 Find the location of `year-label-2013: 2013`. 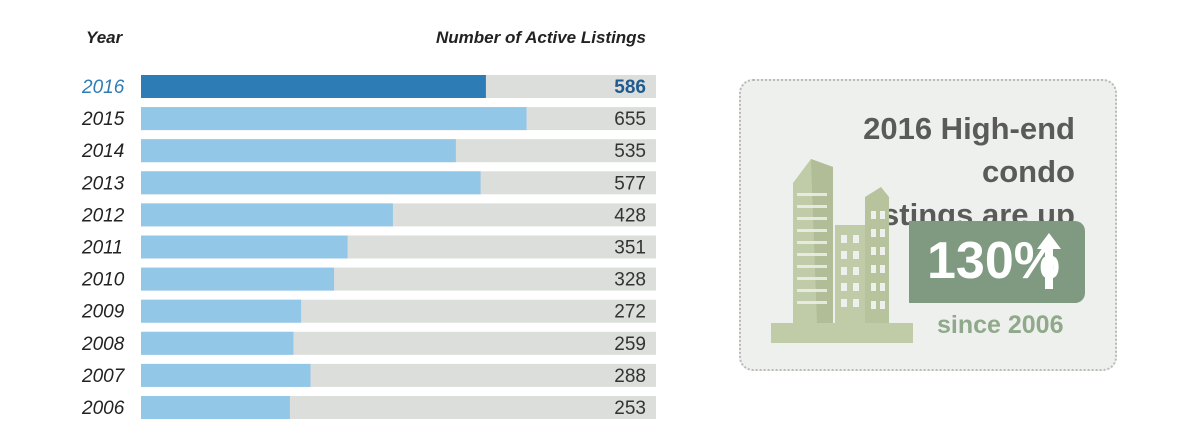

year-label-2013: 2013 is located at coordinates (103, 183).